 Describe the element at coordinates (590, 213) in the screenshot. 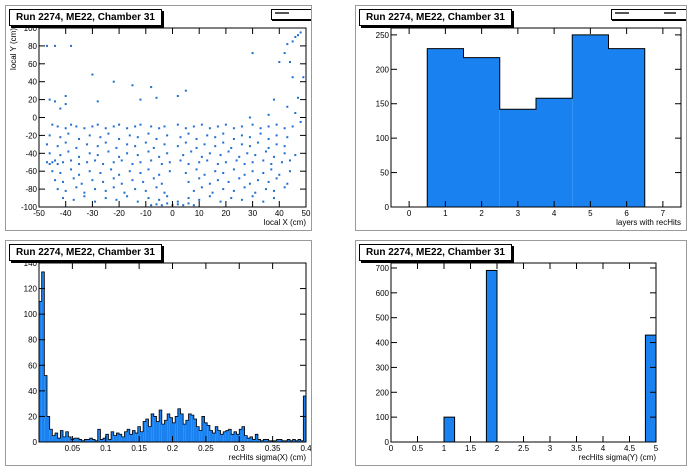

I see `x-tick-label: 5` at that location.